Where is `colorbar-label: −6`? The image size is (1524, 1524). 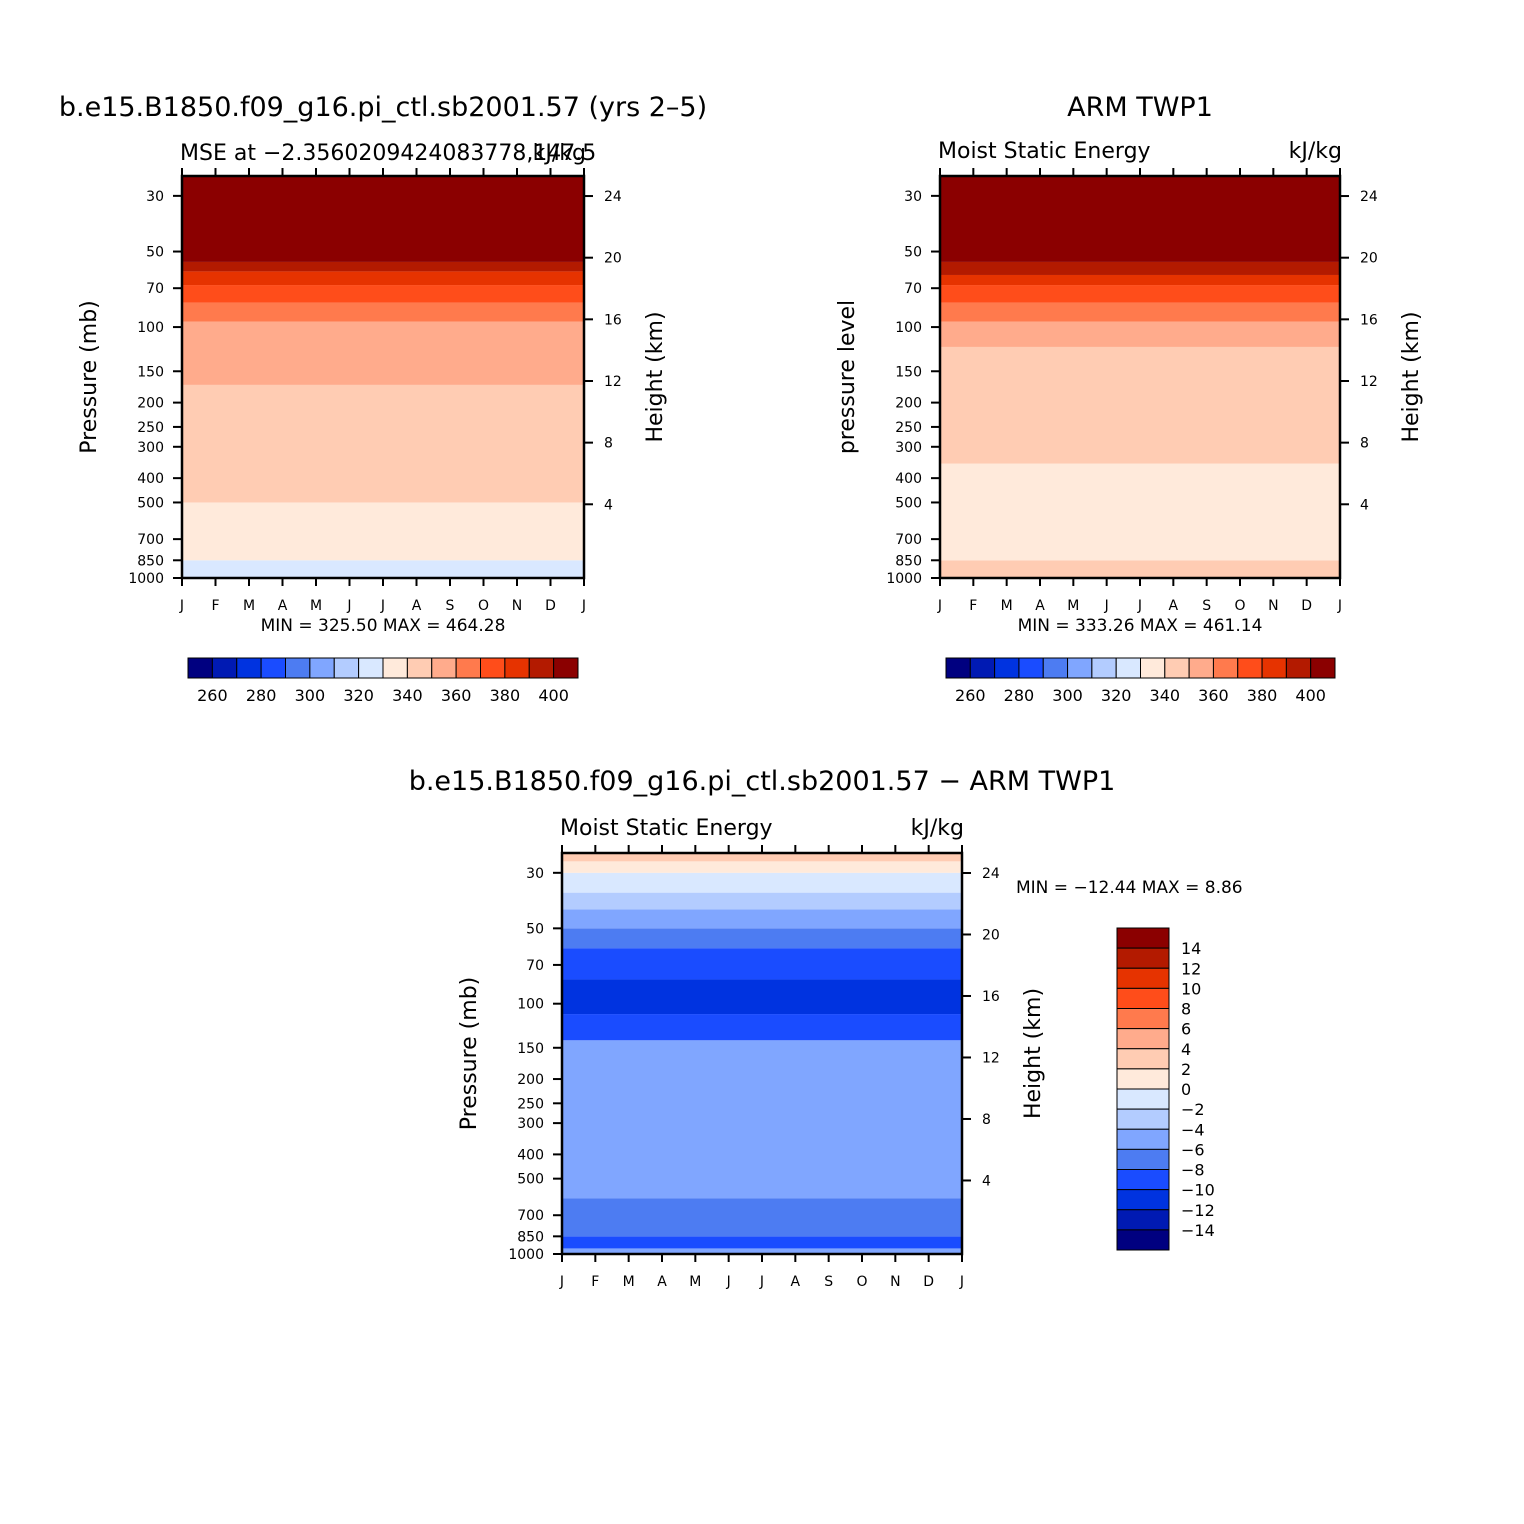 colorbar-label: −6 is located at coordinates (1193, 1149).